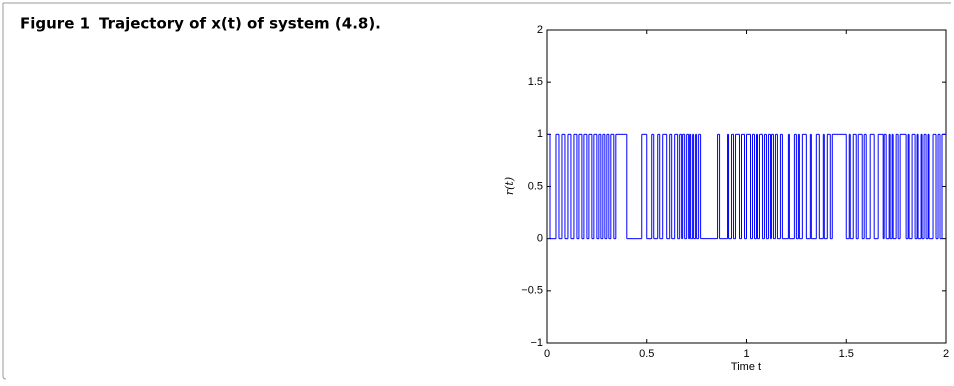 The image size is (954, 386). What do you see at coordinates (240, 24) in the screenshot?
I see `caption: Trajectory of x(t) of system (4.8).` at bounding box center [240, 24].